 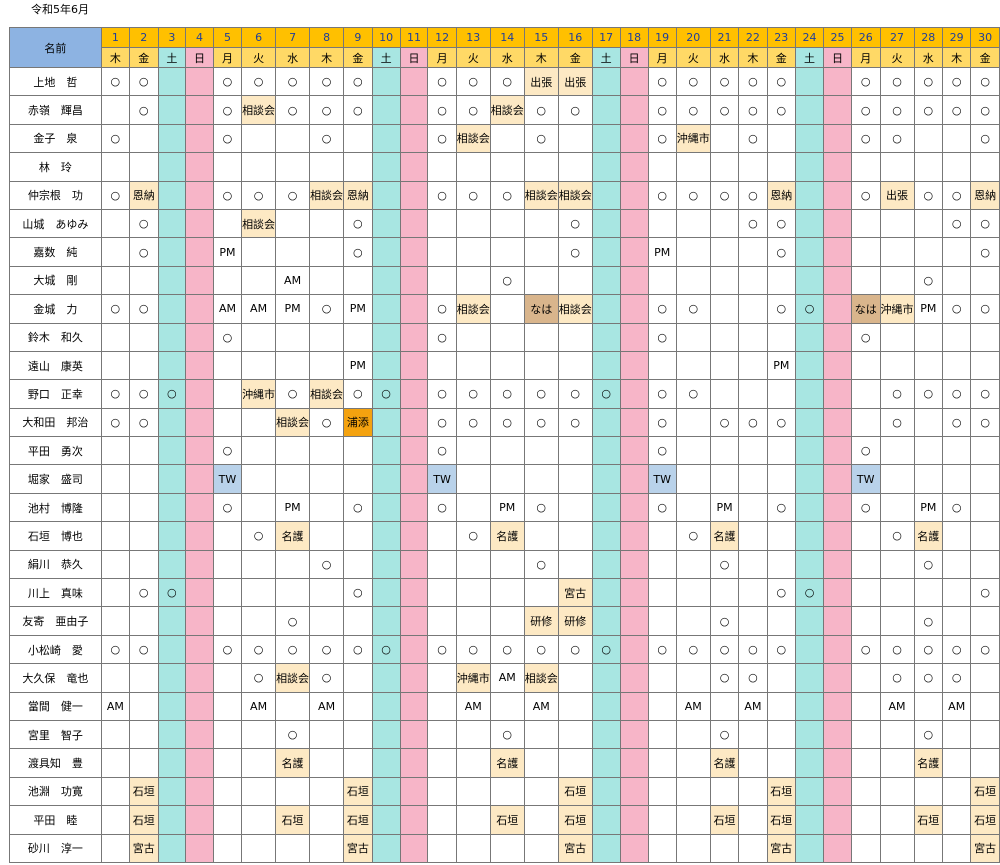 What do you see at coordinates (507, 37) in the screenshot?
I see `day-number-header: 14` at bounding box center [507, 37].